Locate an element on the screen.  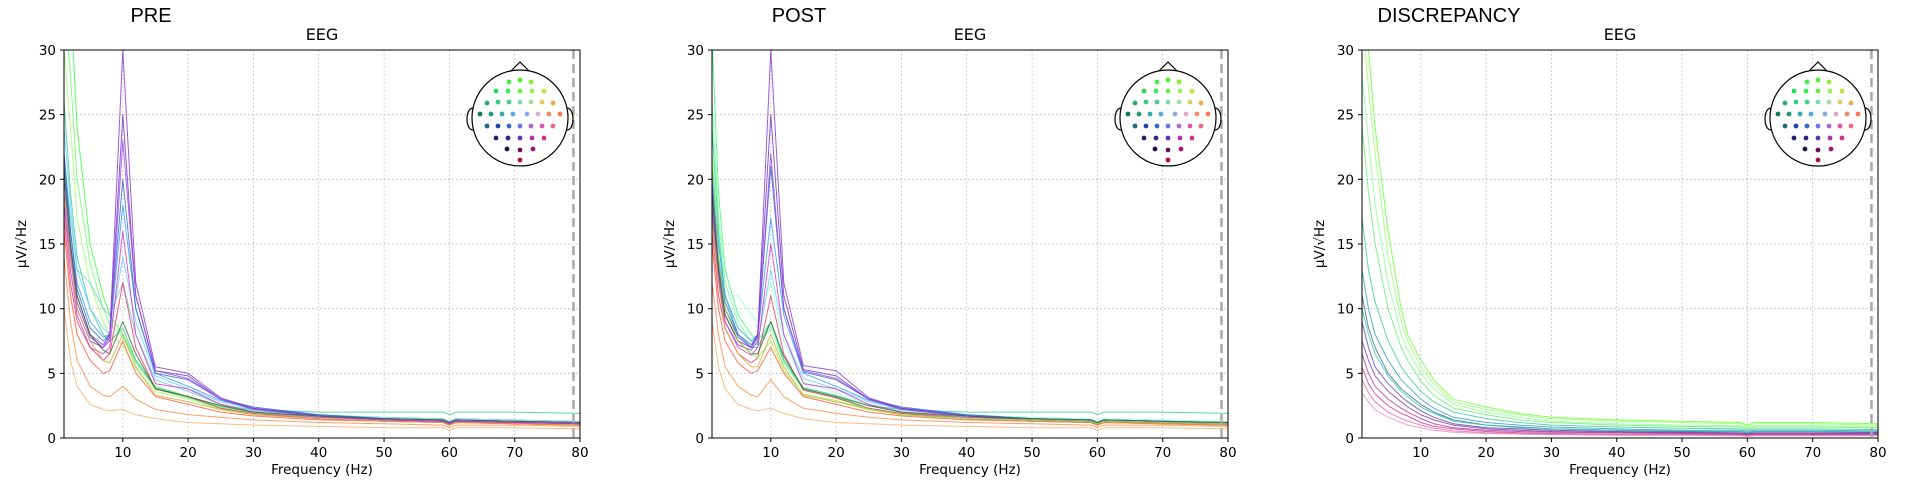
x-tick-label: 20 is located at coordinates (1486, 453).